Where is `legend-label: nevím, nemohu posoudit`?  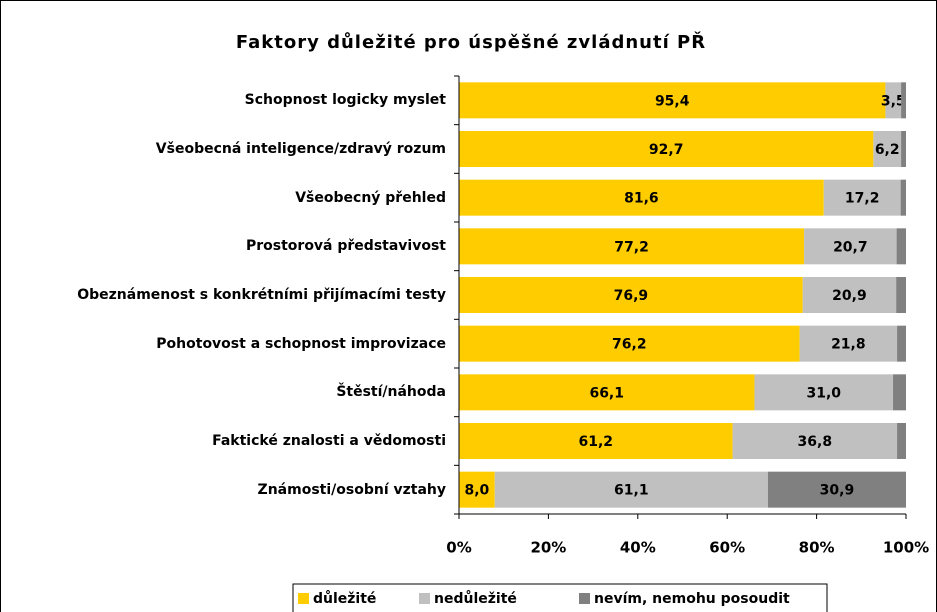
legend-label: nevím, nemohu posoudit is located at coordinates (692, 599).